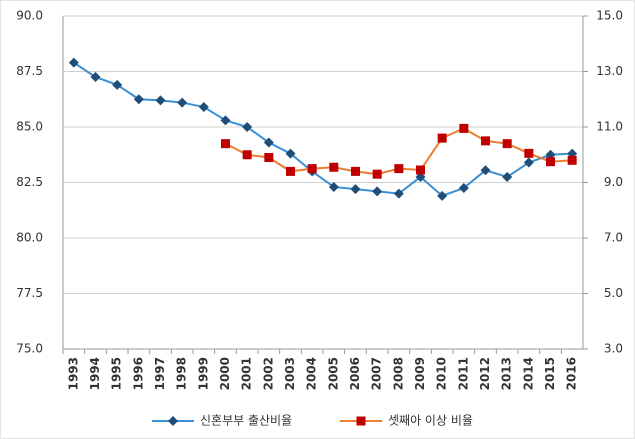  Describe the element at coordinates (613, 293) in the screenshot. I see `y2-tick-label: 5.0` at that location.